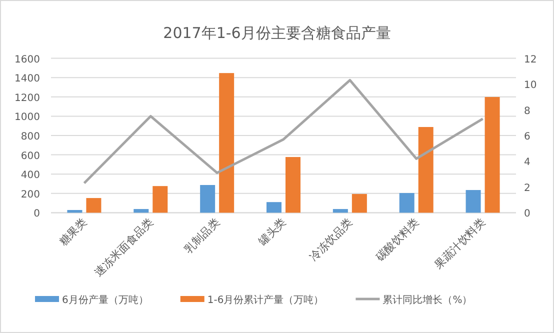 The image size is (554, 333). Describe the element at coordinates (527, 137) in the screenshot. I see `y2-tick-label: 6` at that location.